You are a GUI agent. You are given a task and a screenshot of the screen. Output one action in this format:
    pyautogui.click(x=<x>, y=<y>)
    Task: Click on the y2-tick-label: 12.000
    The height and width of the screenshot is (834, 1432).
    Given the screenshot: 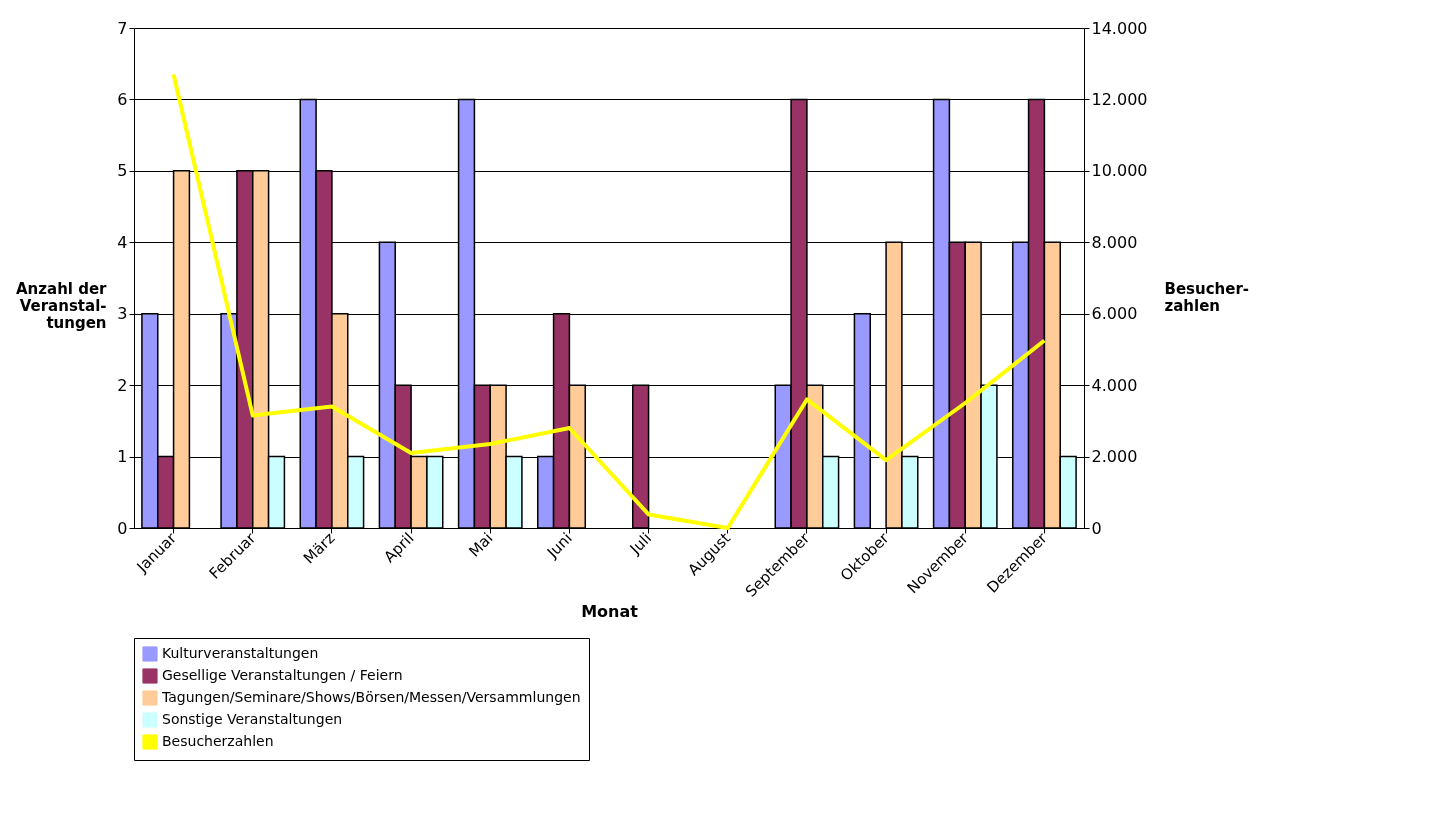 What is the action you would take?
    pyautogui.click(x=1119, y=99)
    